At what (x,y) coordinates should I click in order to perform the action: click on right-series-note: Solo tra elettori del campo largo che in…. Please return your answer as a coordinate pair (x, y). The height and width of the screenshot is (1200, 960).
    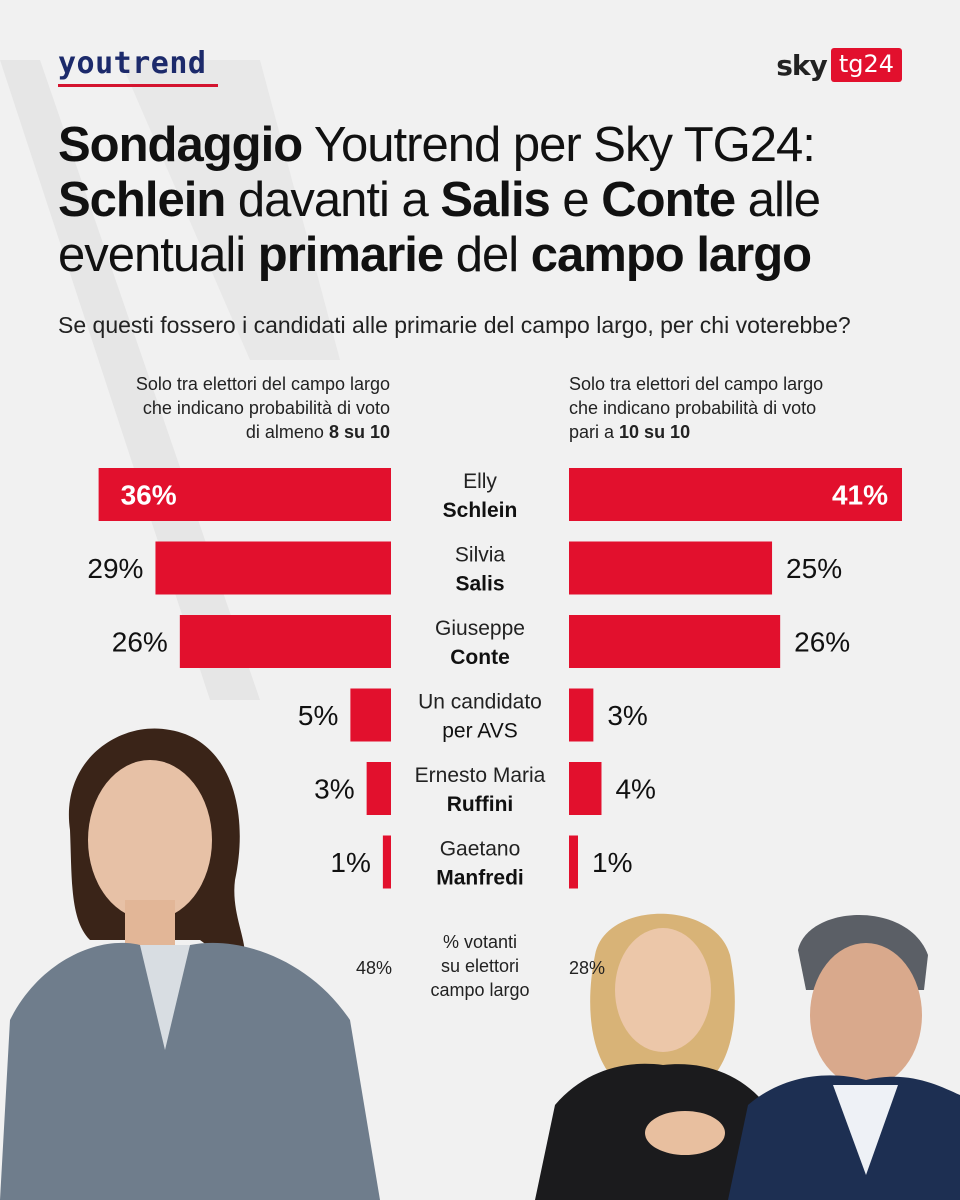
    Looking at the image, I should click on (696, 408).